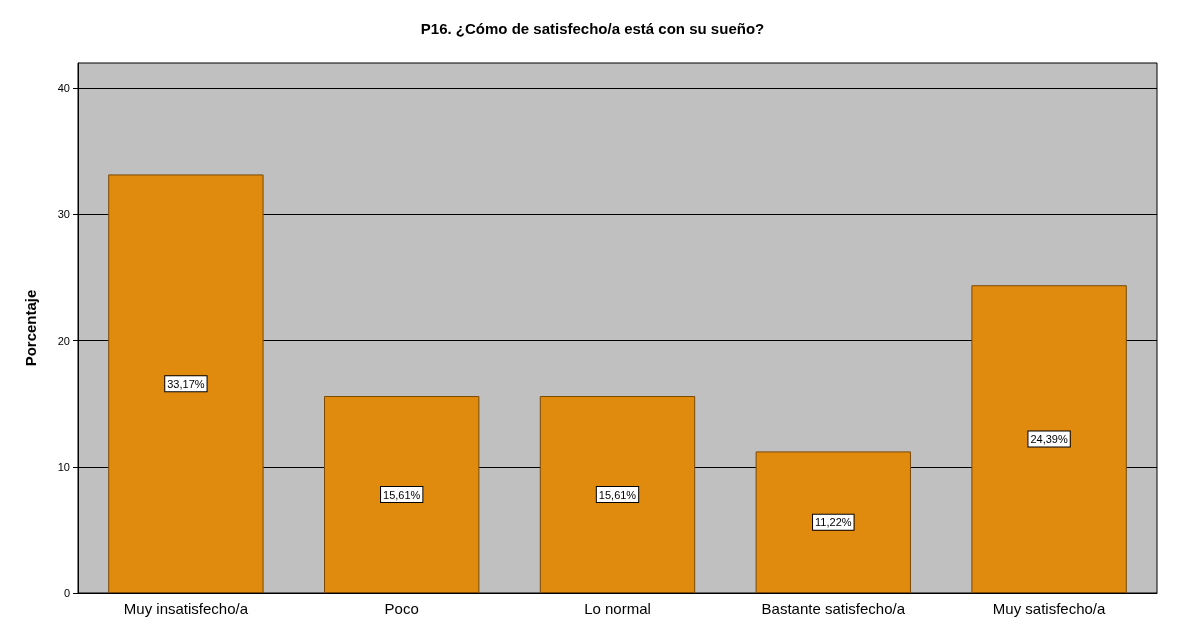  I want to click on x-tick-label: Lo normal, so click(617, 608).